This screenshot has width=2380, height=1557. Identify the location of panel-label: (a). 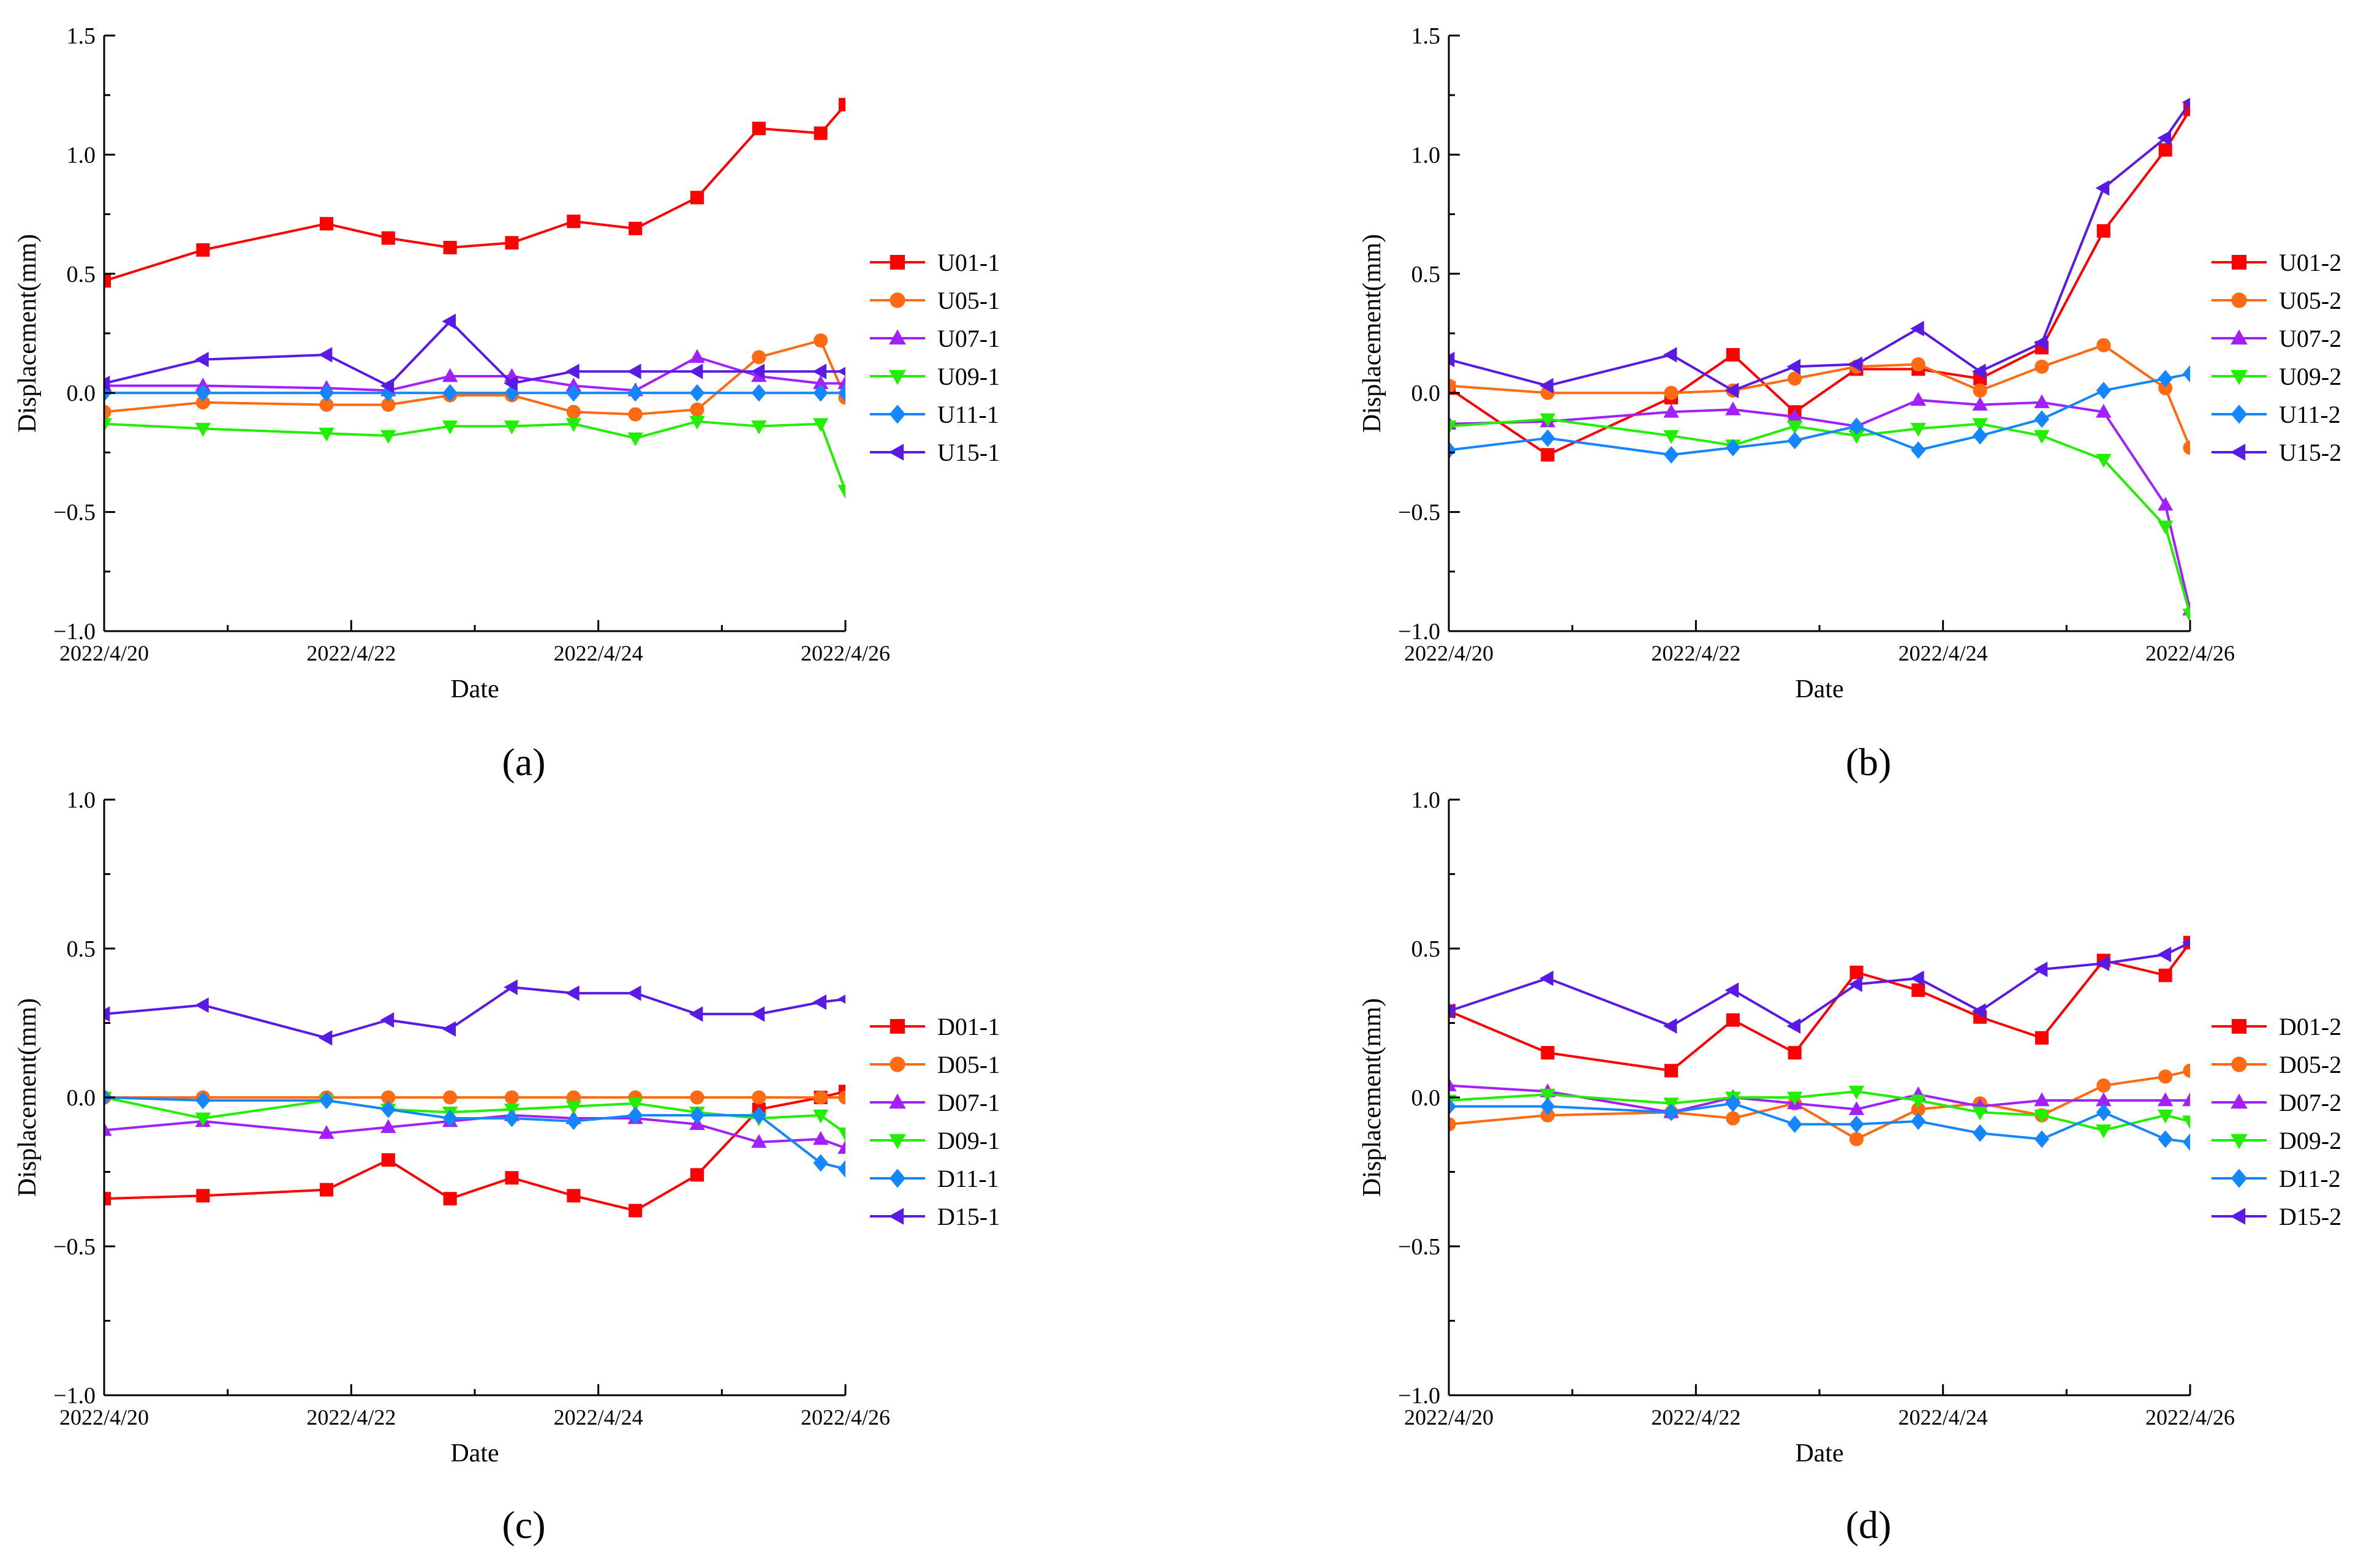
(523, 762).